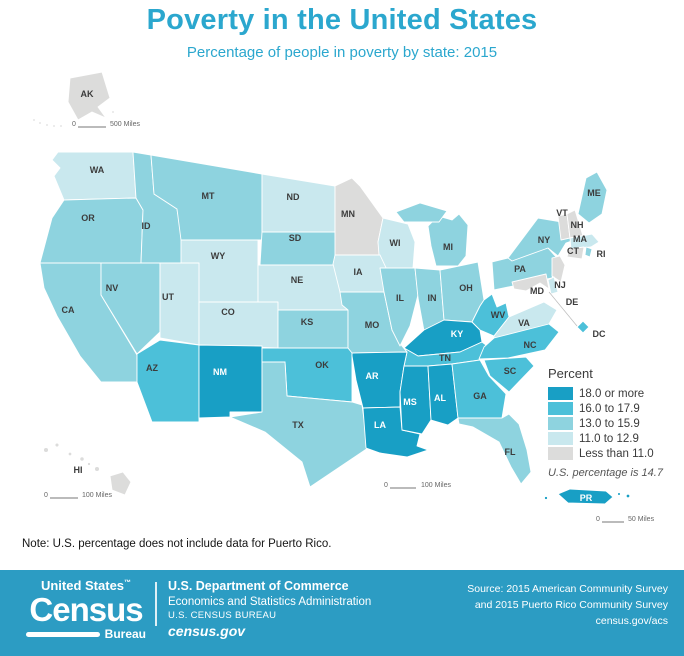 The height and width of the screenshot is (656, 684). Describe the element at coordinates (293, 197) in the screenshot. I see `state-label-ND: ND` at that location.